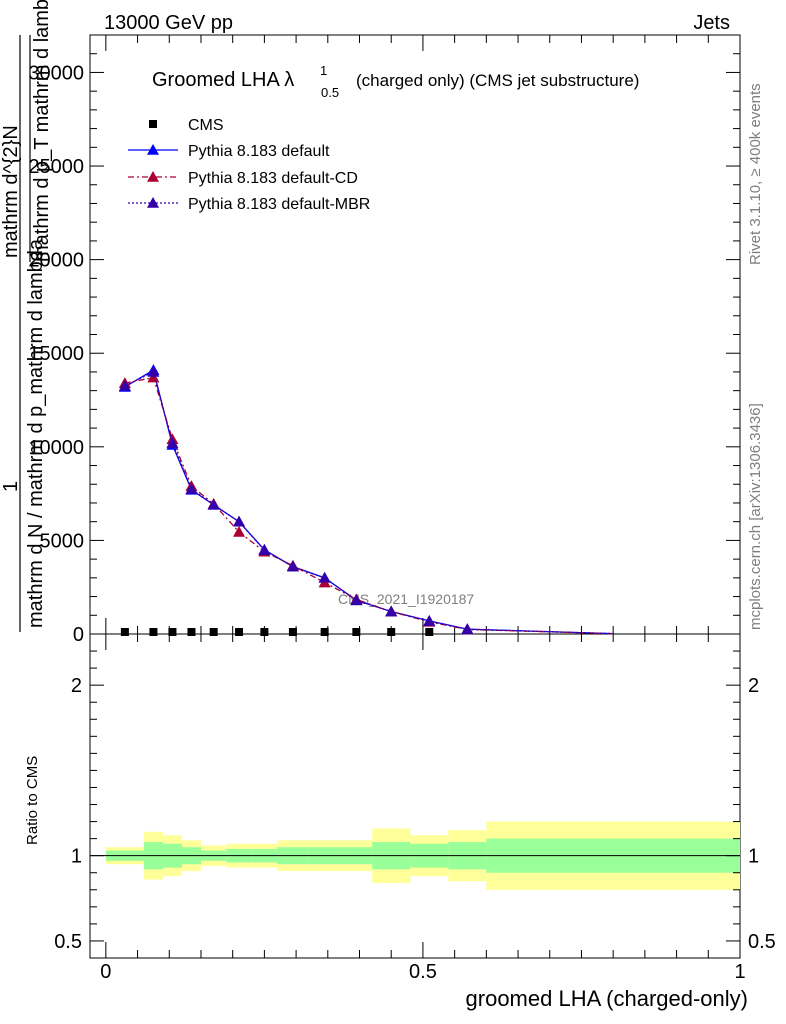 The image size is (786, 1024). What do you see at coordinates (186, 125) in the screenshot?
I see `legend-entry-cms: CMS` at bounding box center [186, 125].